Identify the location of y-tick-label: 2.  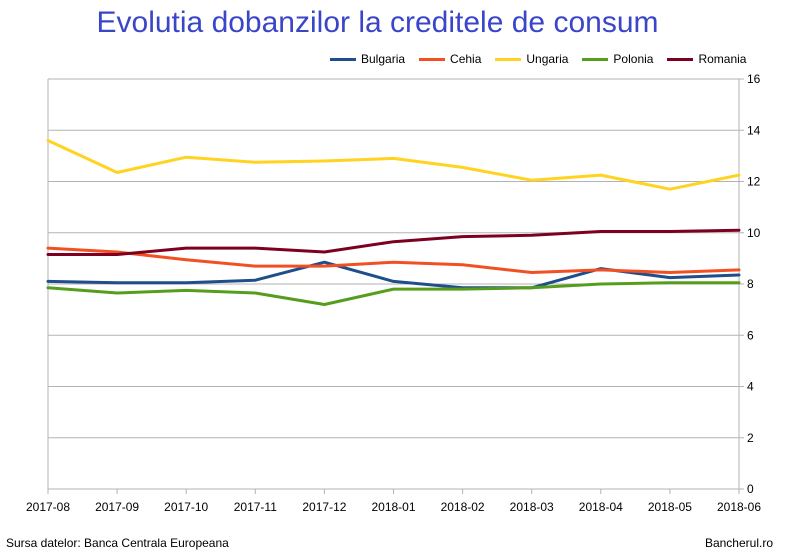
(750, 438).